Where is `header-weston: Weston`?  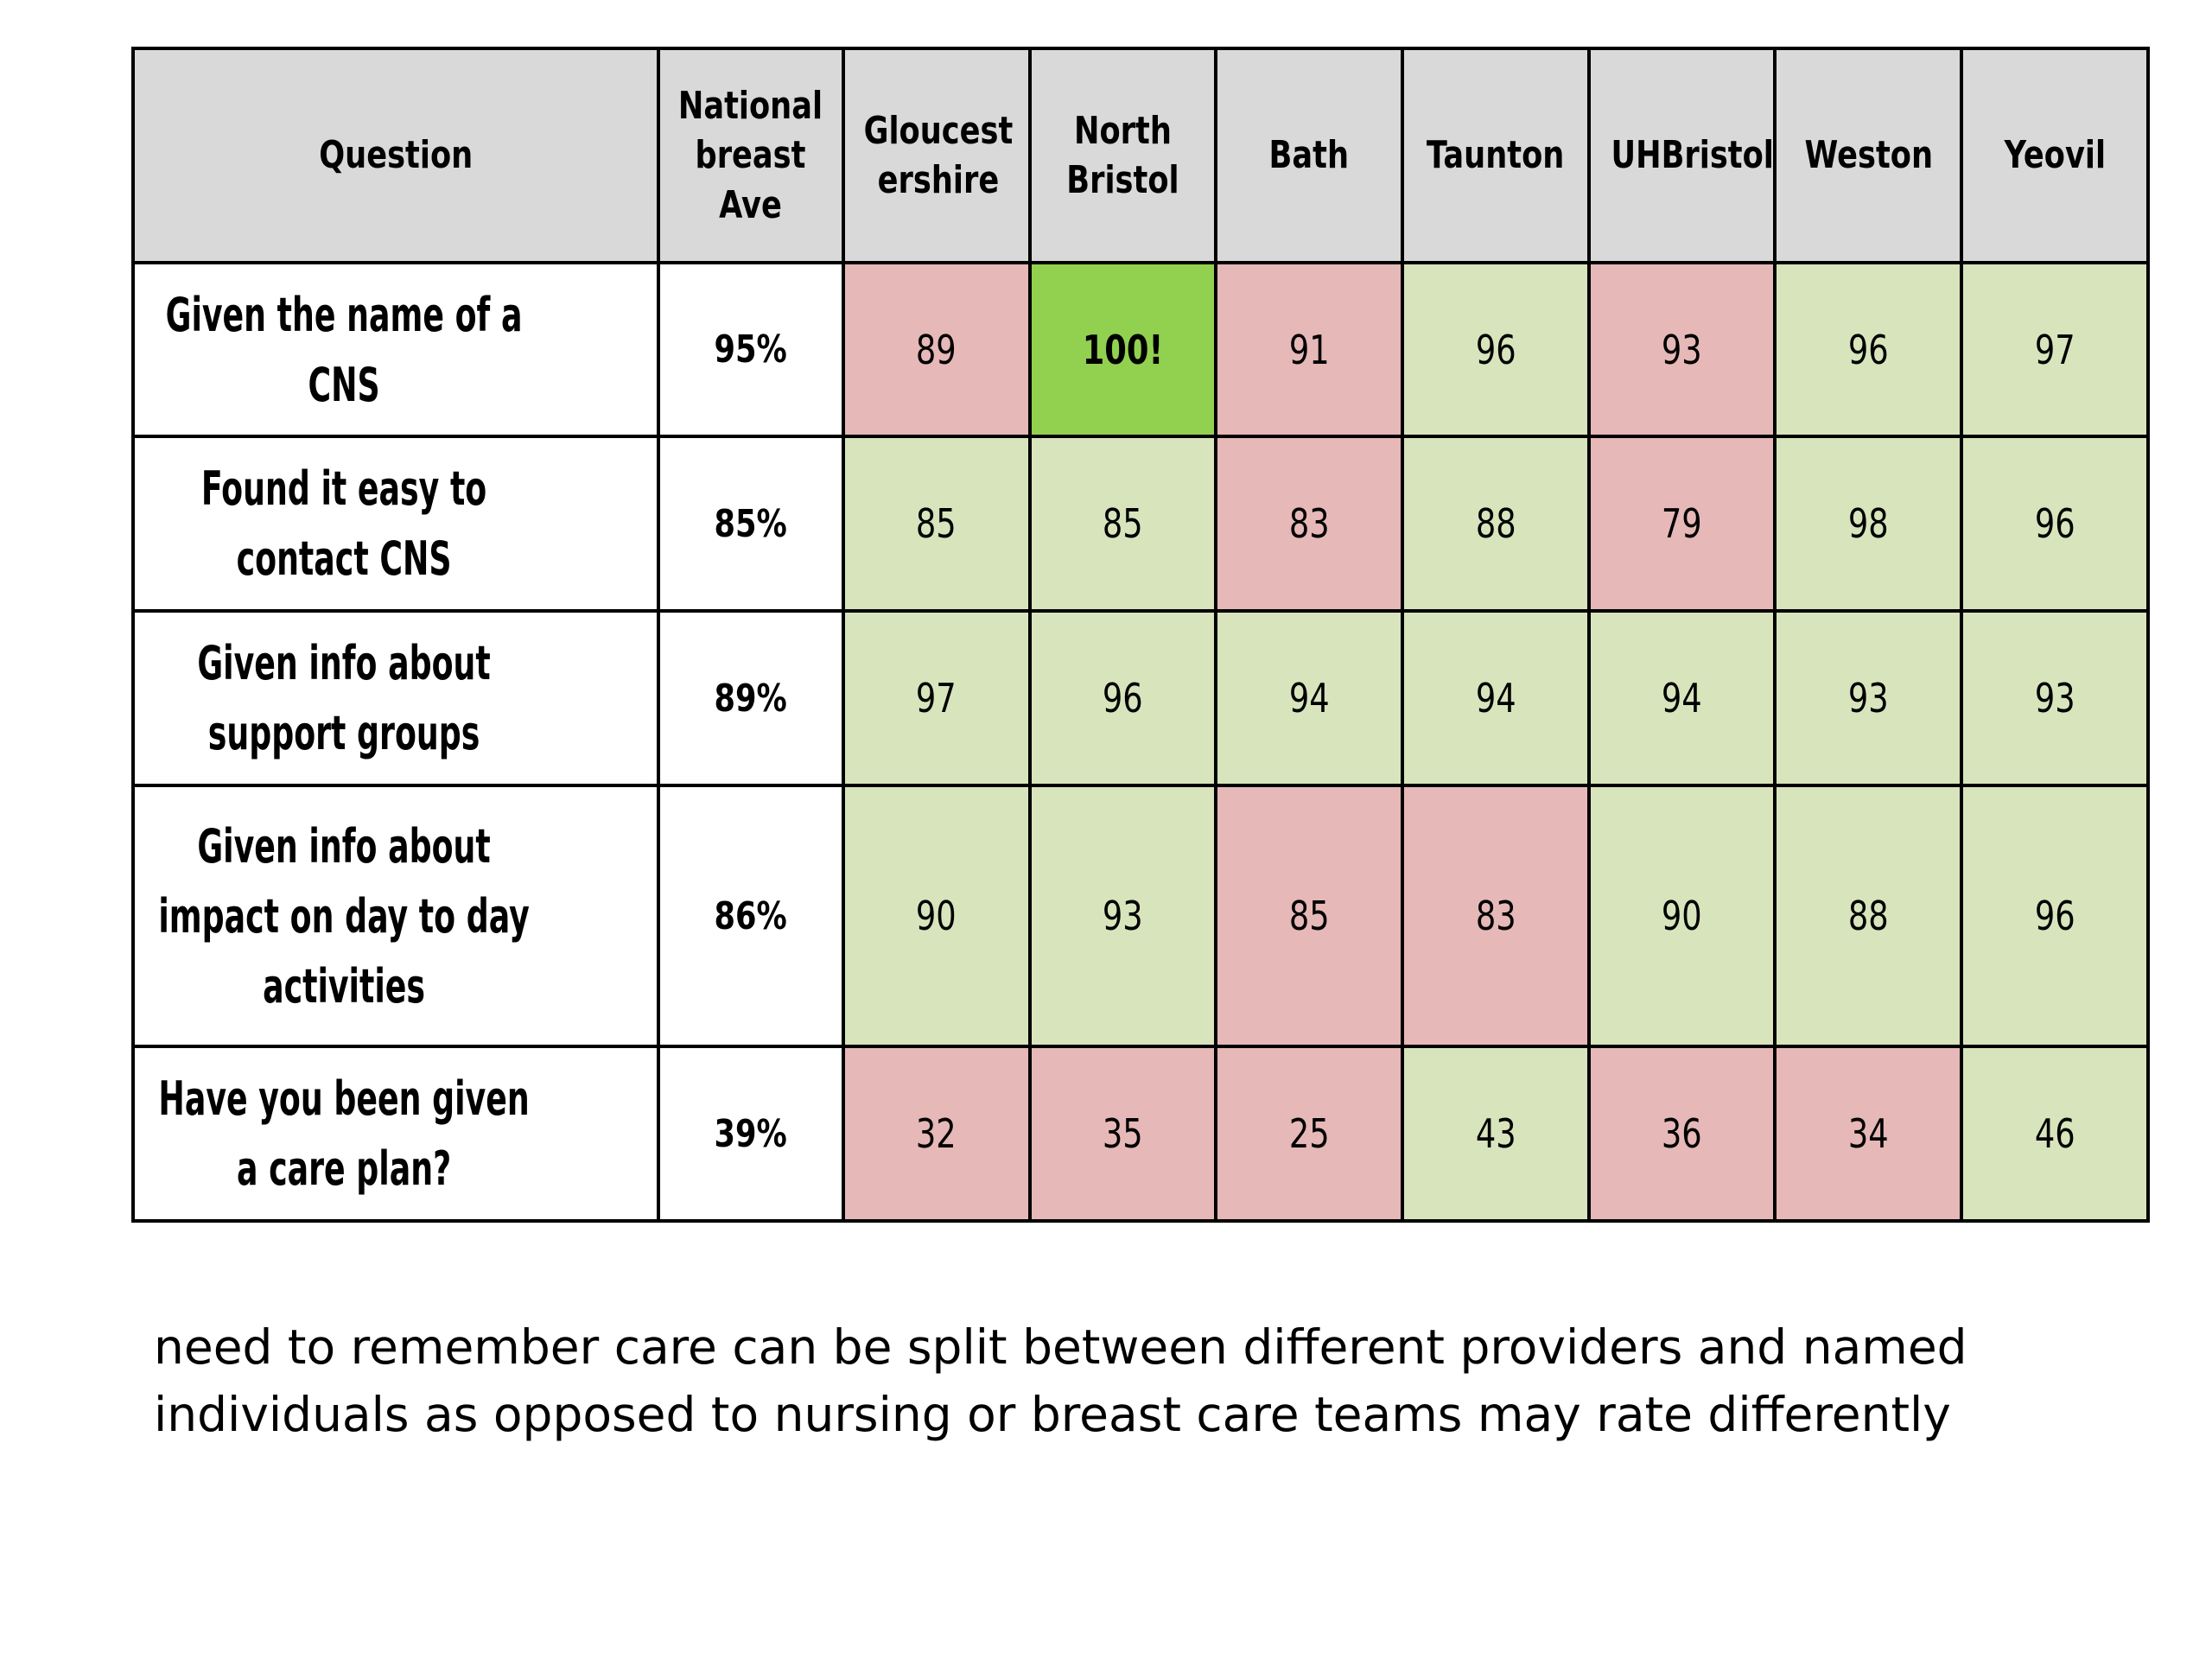
header-weston: Weston is located at coordinates (1868, 155).